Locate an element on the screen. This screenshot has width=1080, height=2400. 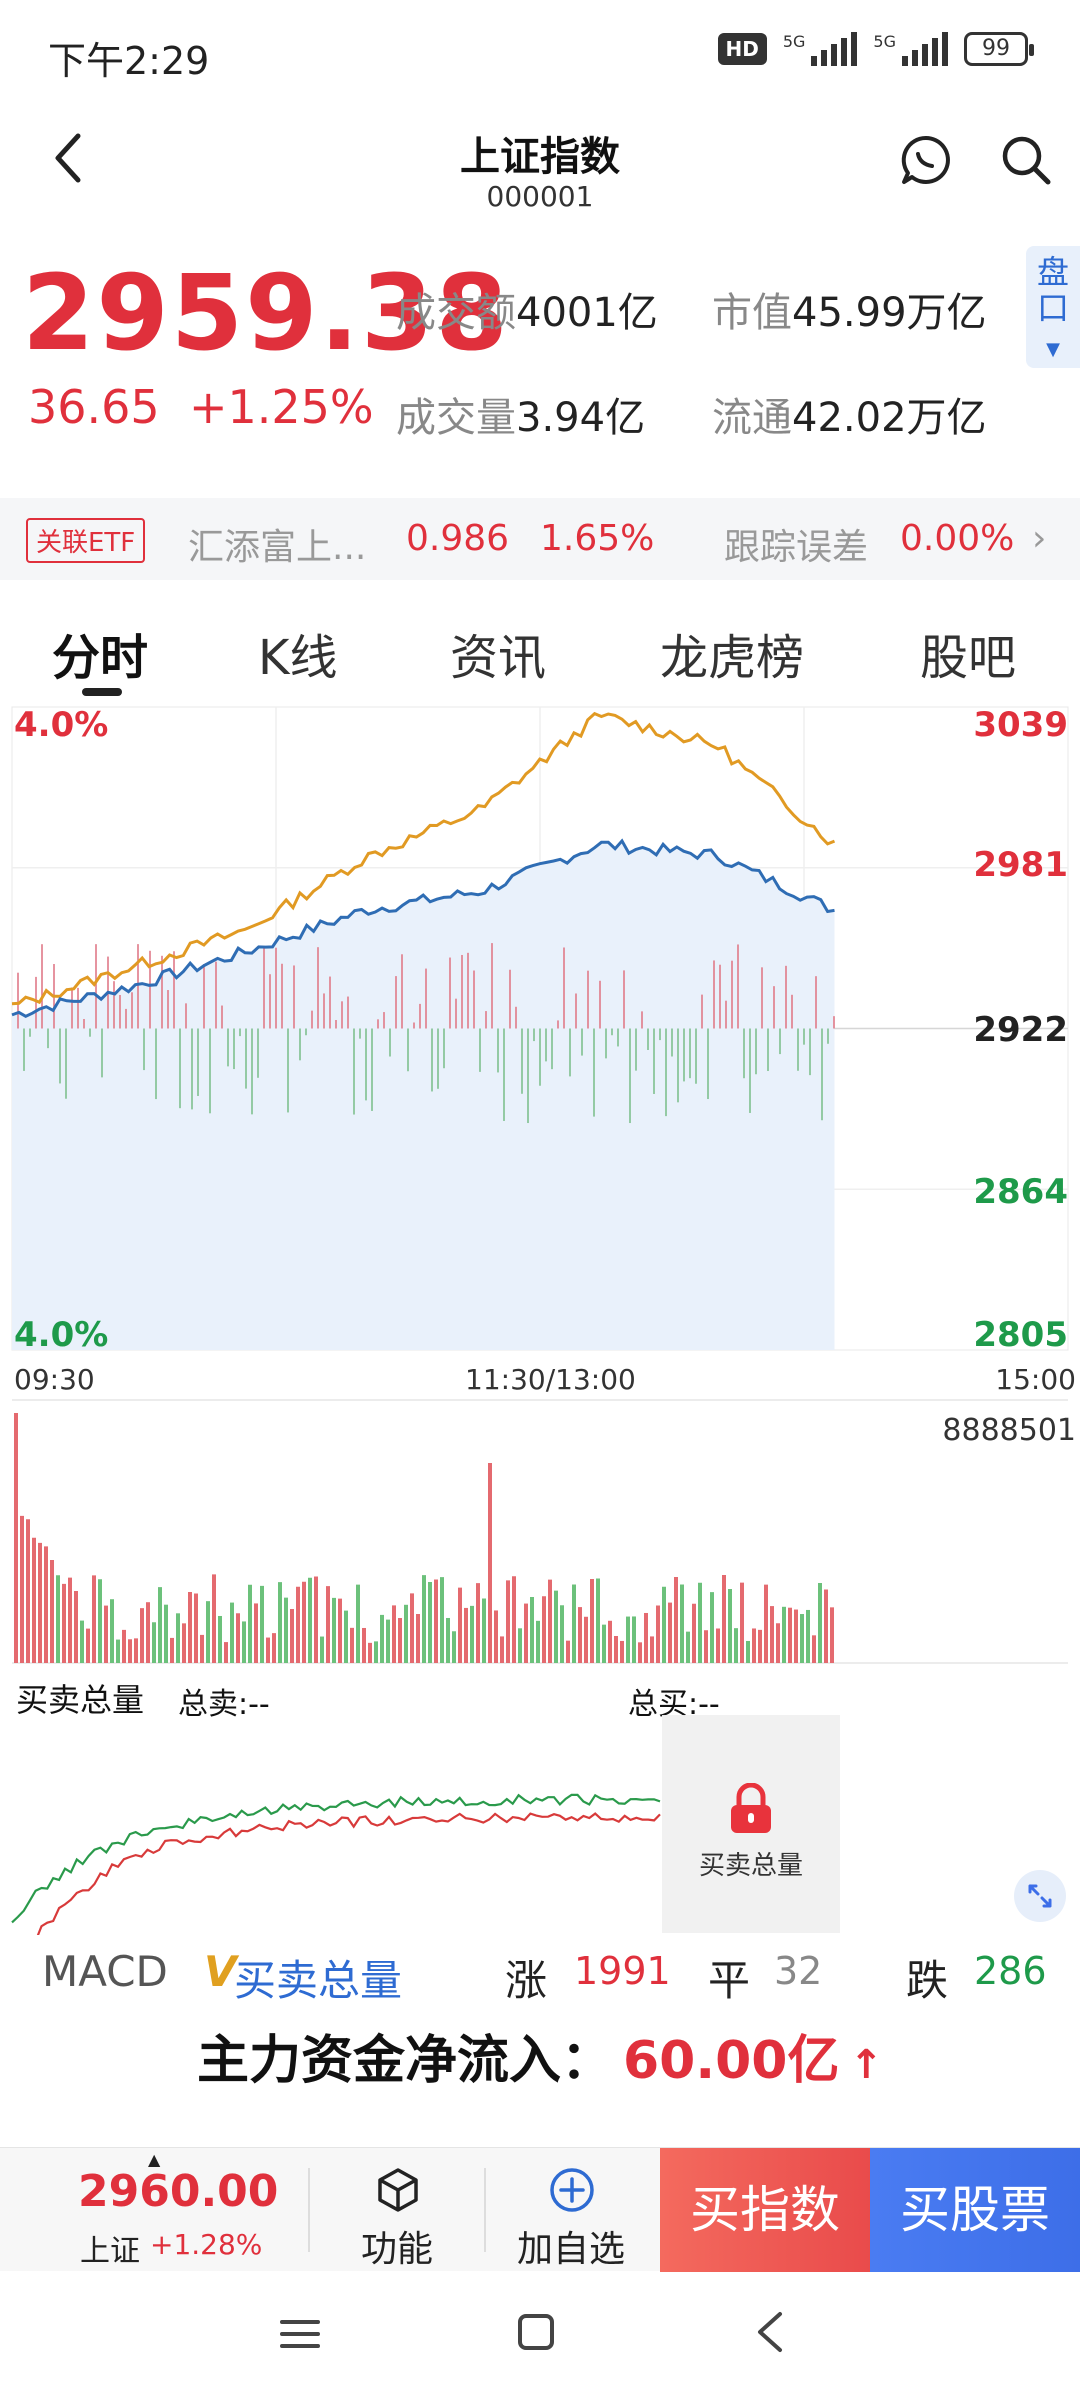
v-badge: V is located at coordinates (220, 1971).